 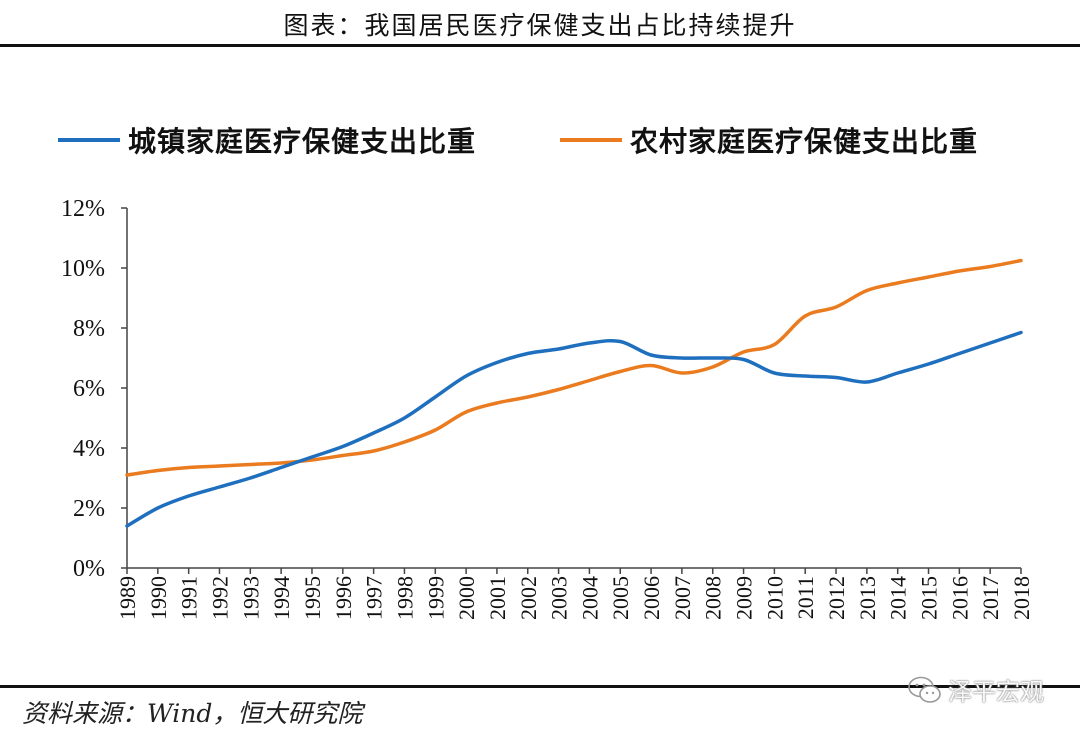 I want to click on x-tick-label: 2006, so click(x=651, y=598).